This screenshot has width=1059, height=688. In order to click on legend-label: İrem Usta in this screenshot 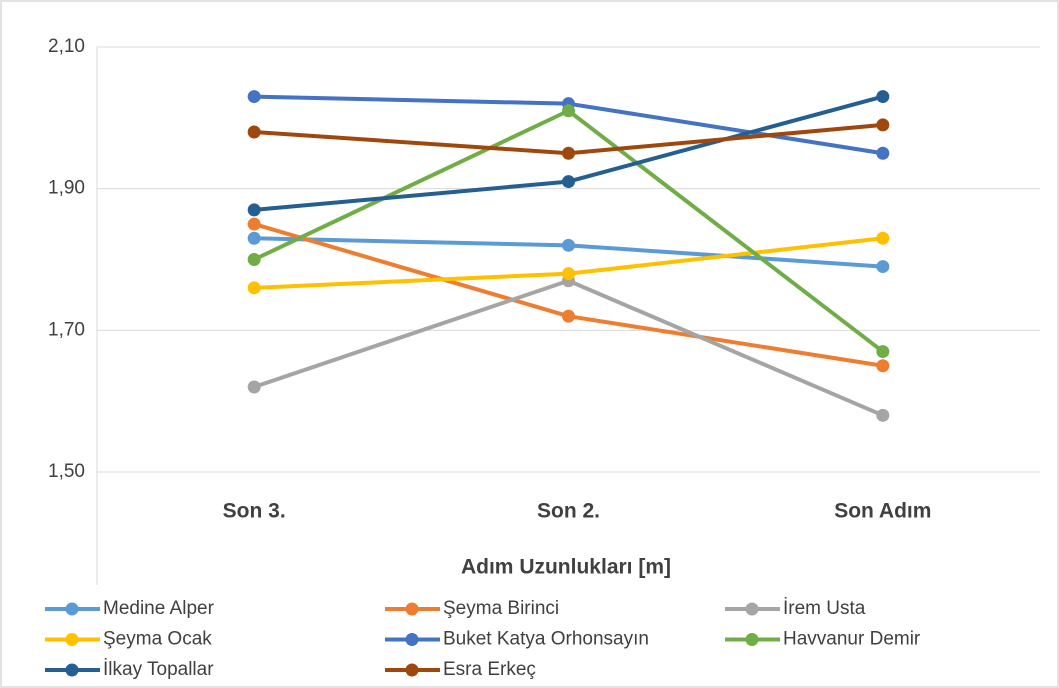, I will do `click(824, 608)`.